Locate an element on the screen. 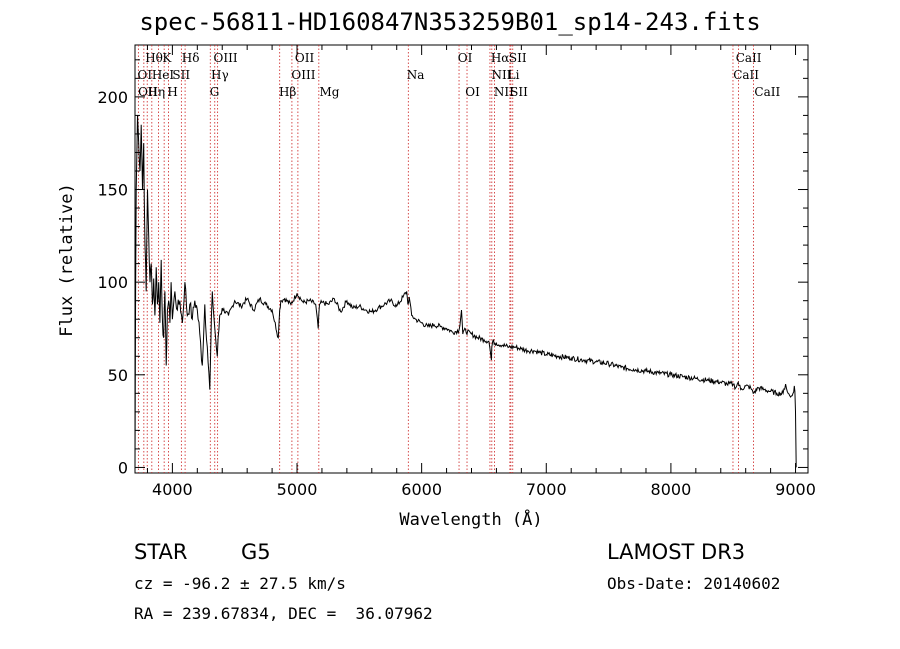 Image resolution: width=900 pixels, height=649 pixels. line-label-0: Hθ is located at coordinates (154, 58).